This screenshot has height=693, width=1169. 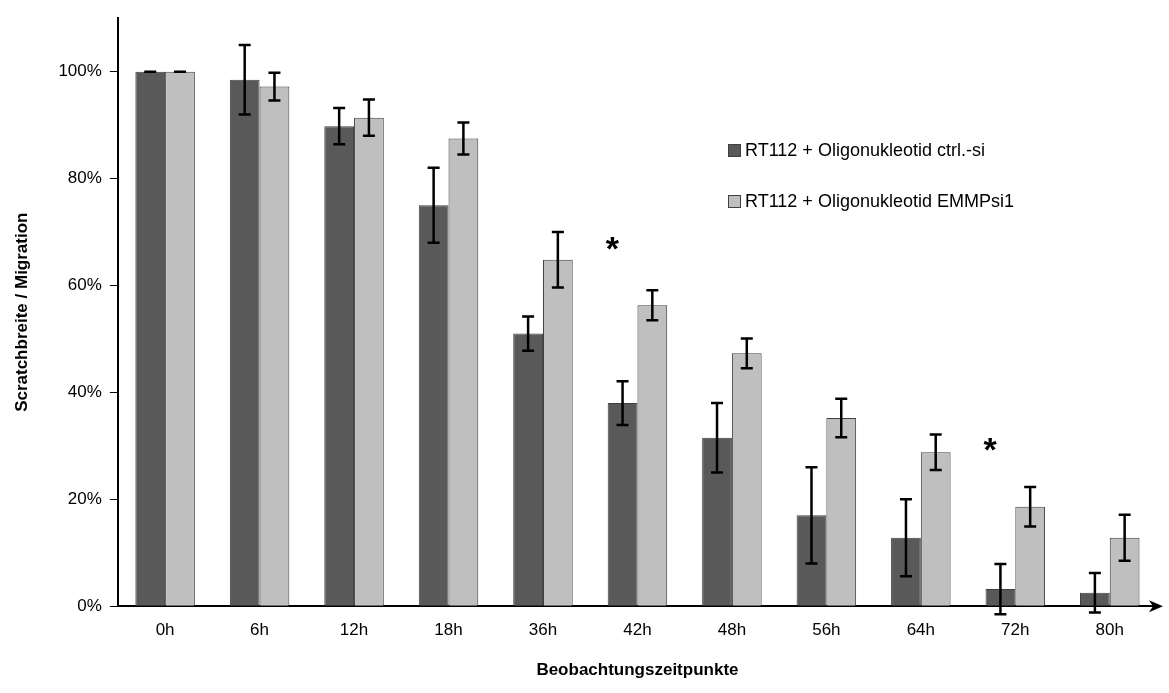 What do you see at coordinates (89, 605) in the screenshot?
I see `y-tick-label: 0%` at bounding box center [89, 605].